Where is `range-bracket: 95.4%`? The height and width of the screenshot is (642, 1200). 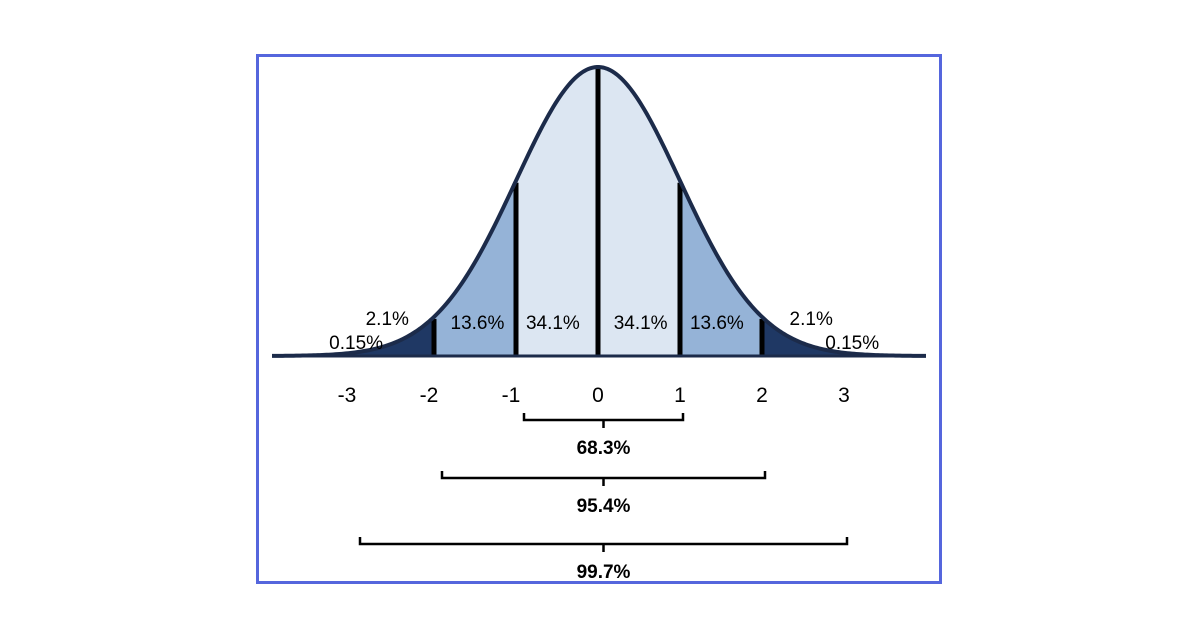
range-bracket: 95.4% is located at coordinates (603, 494).